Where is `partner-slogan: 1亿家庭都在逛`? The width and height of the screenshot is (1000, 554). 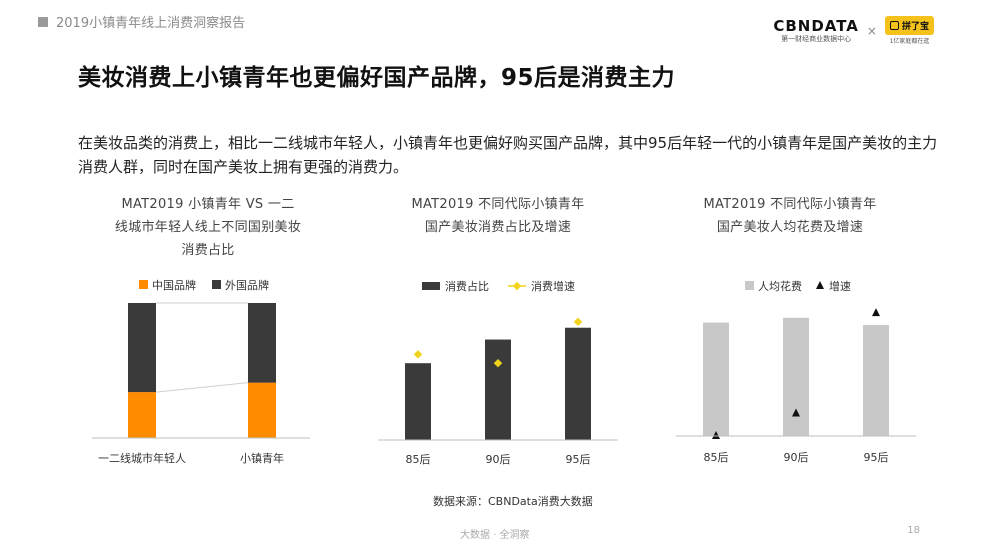
partner-slogan: 1亿家庭都在逛 is located at coordinates (909, 41).